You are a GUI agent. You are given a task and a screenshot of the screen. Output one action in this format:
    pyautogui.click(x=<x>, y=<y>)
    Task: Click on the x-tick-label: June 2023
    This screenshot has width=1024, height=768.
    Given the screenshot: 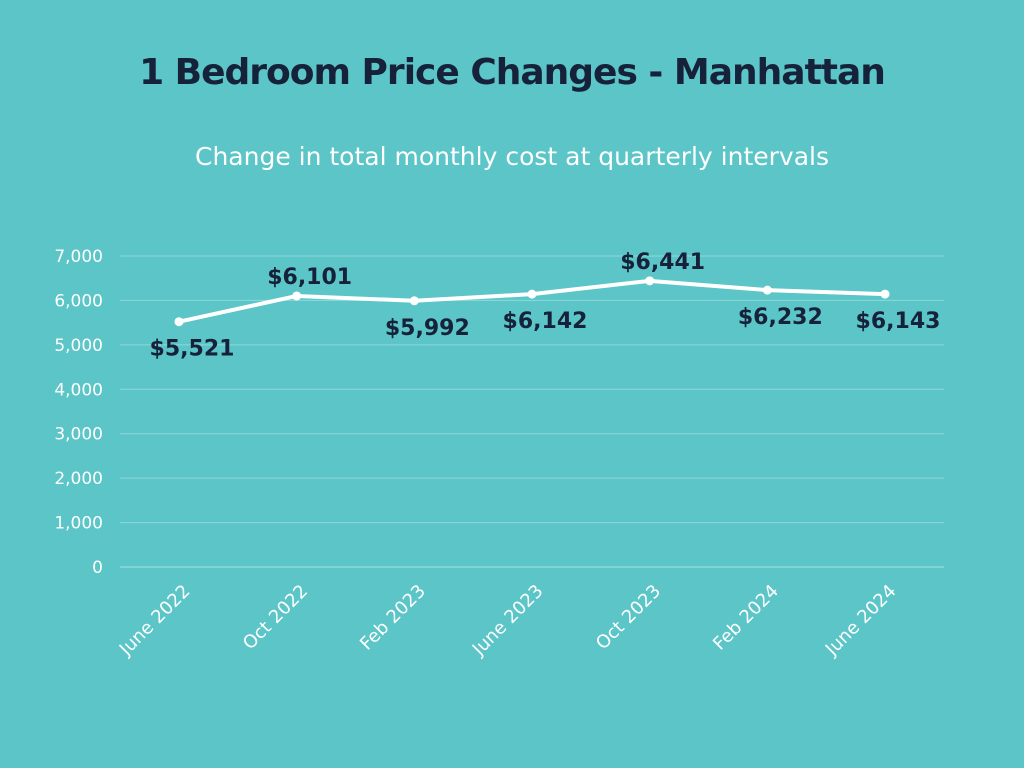 What is the action you would take?
    pyautogui.click(x=508, y=621)
    